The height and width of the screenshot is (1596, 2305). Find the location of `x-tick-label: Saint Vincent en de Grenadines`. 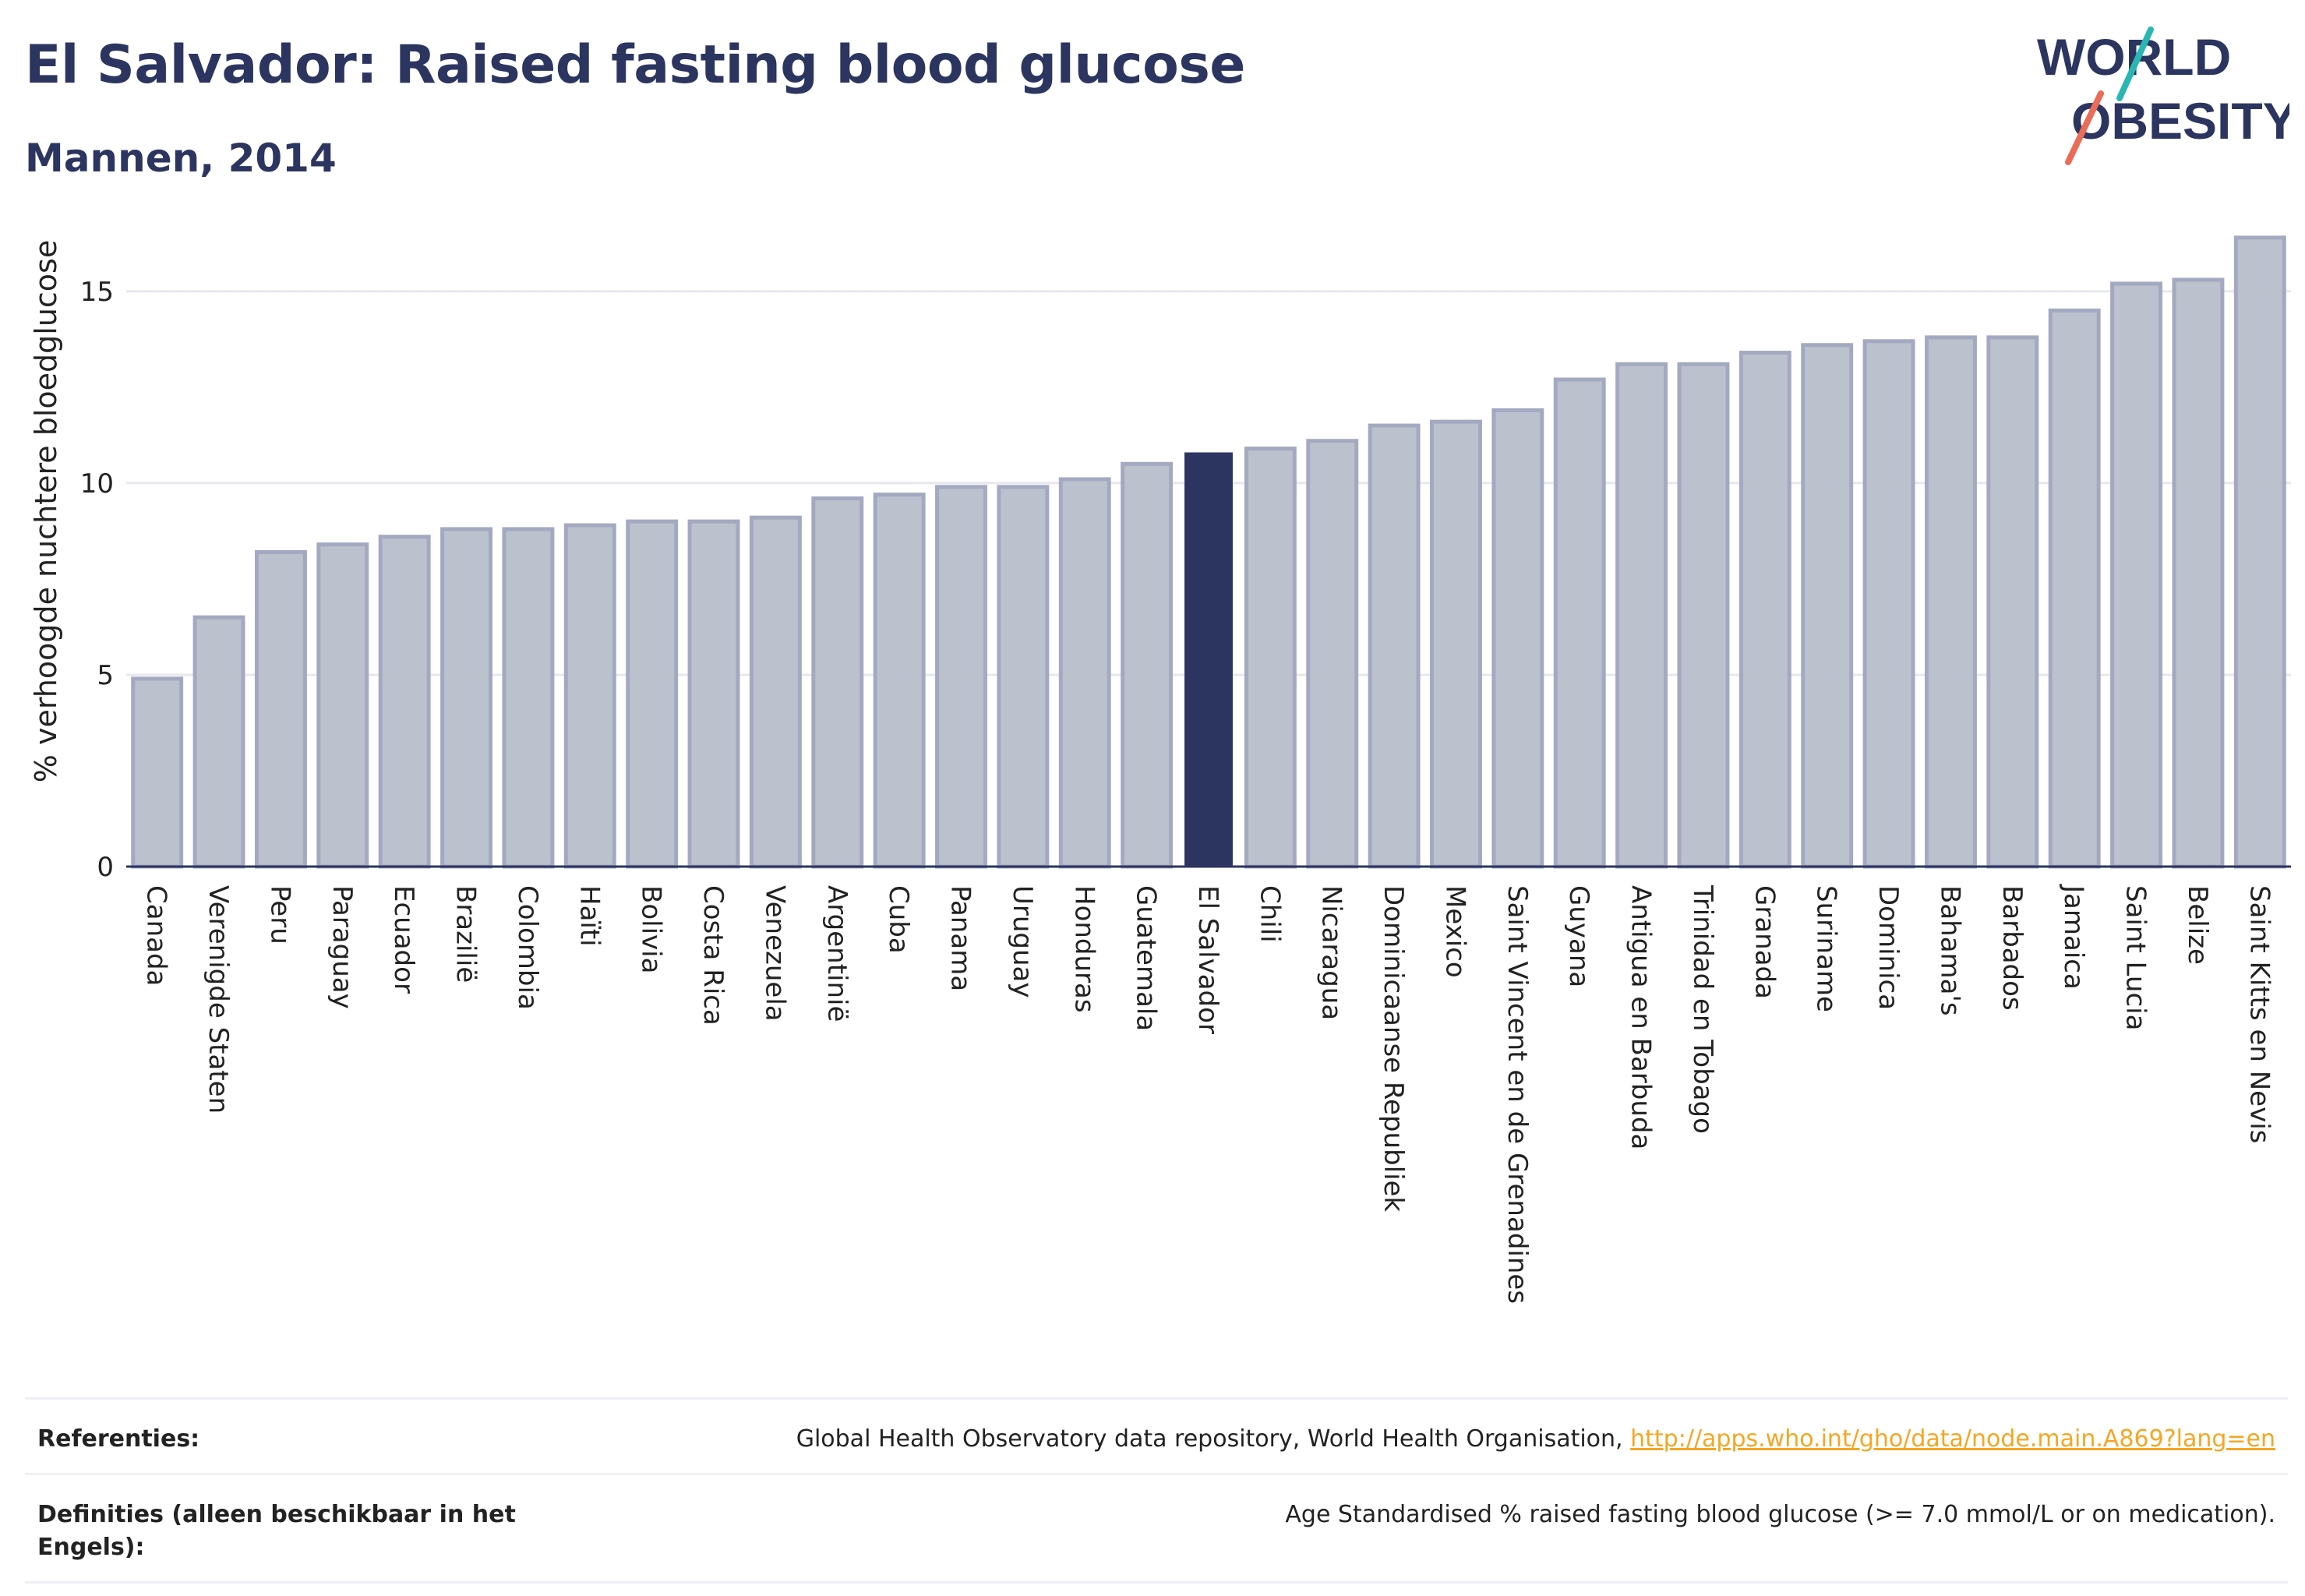

x-tick-label: Saint Vincent en de Grenadines is located at coordinates (1517, 1094).